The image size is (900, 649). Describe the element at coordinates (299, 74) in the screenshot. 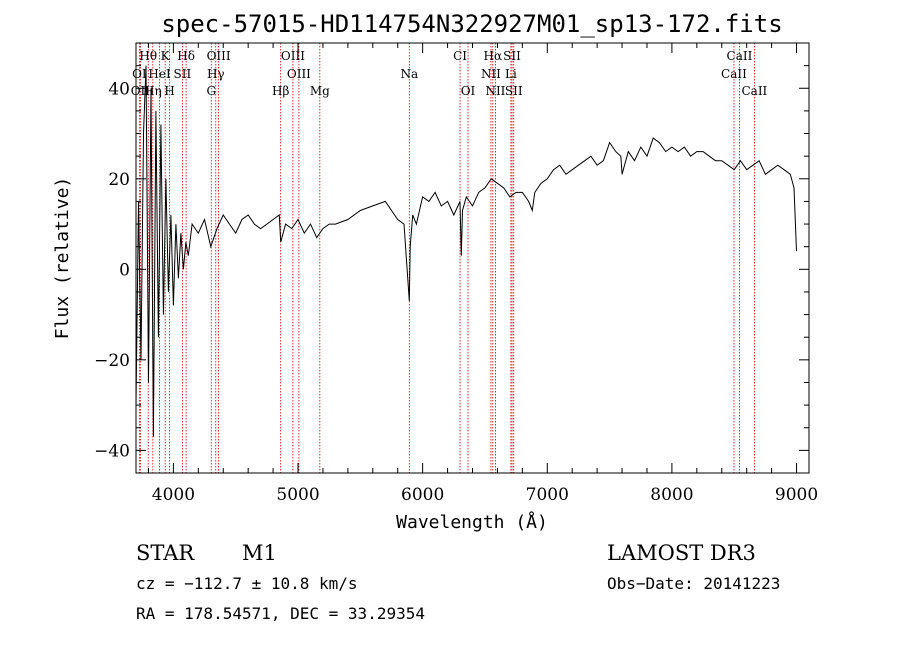

I see `line-label-13: OIII` at that location.